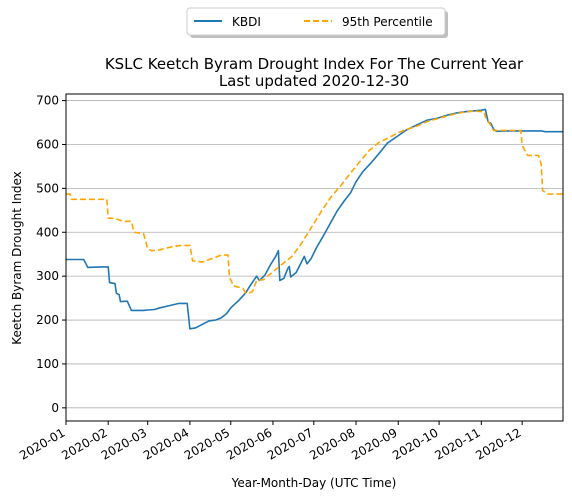  I want to click on y-tick-label: 0, so click(55, 408).